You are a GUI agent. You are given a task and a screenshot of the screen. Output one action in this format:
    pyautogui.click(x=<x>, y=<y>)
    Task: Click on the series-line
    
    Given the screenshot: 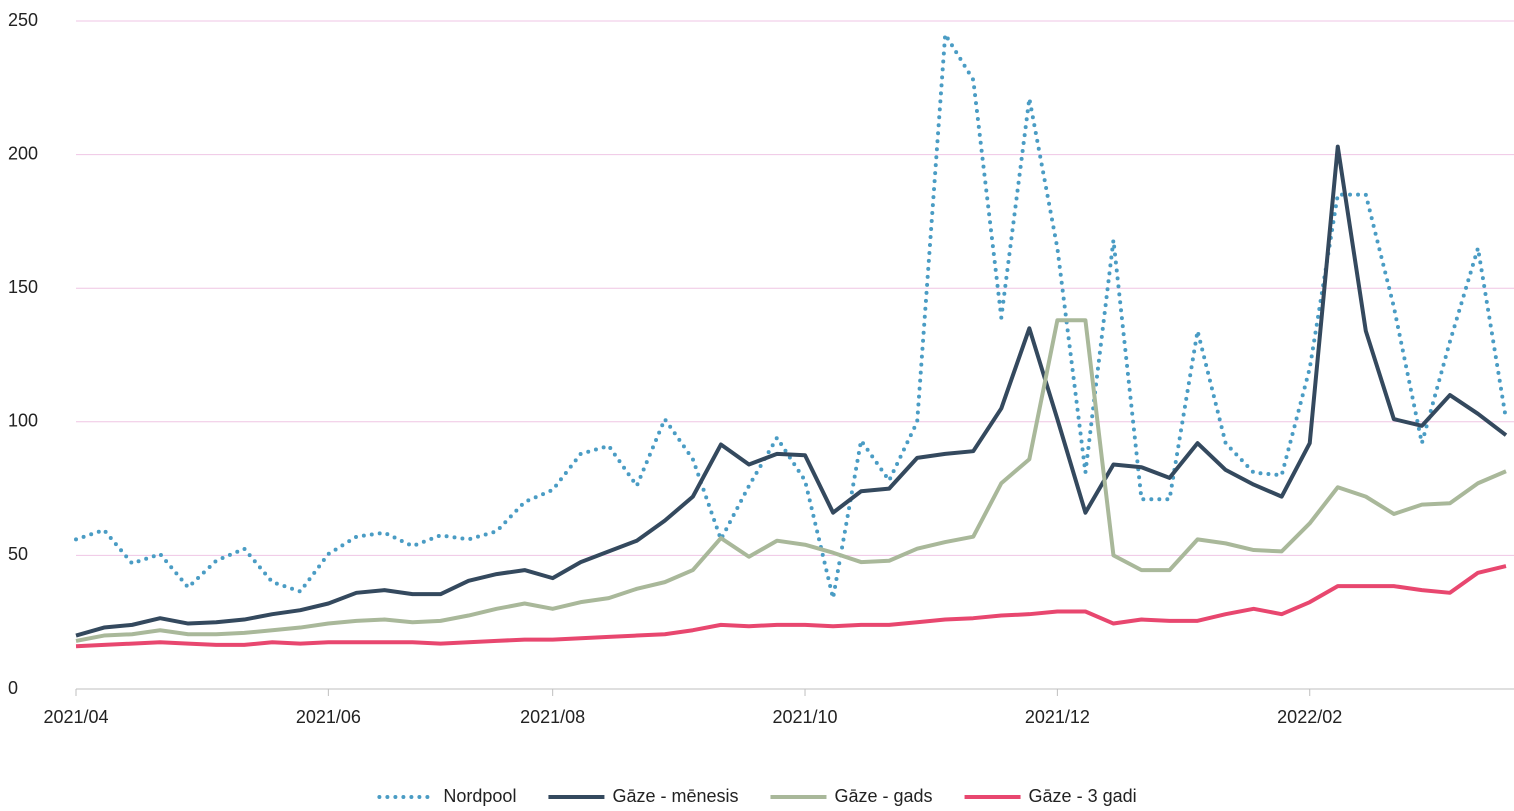 What is the action you would take?
    pyautogui.click(x=791, y=606)
    